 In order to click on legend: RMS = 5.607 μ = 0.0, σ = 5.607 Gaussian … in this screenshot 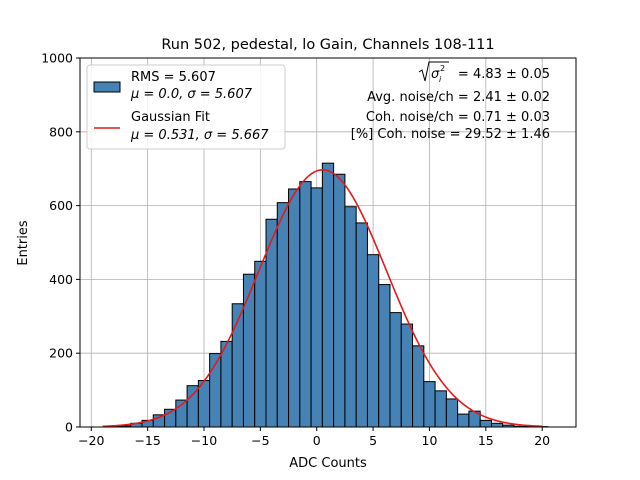, I will do `click(186, 107)`.